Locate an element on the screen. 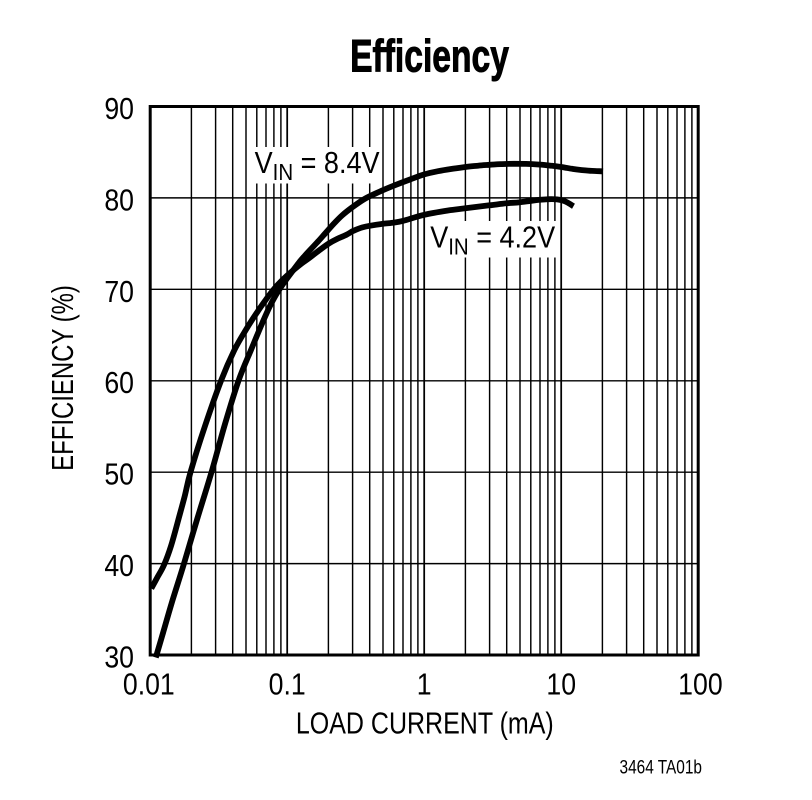 This screenshot has width=812, height=800. svg-text: LOAD CURRENT (mA) is located at coordinates (425, 723).